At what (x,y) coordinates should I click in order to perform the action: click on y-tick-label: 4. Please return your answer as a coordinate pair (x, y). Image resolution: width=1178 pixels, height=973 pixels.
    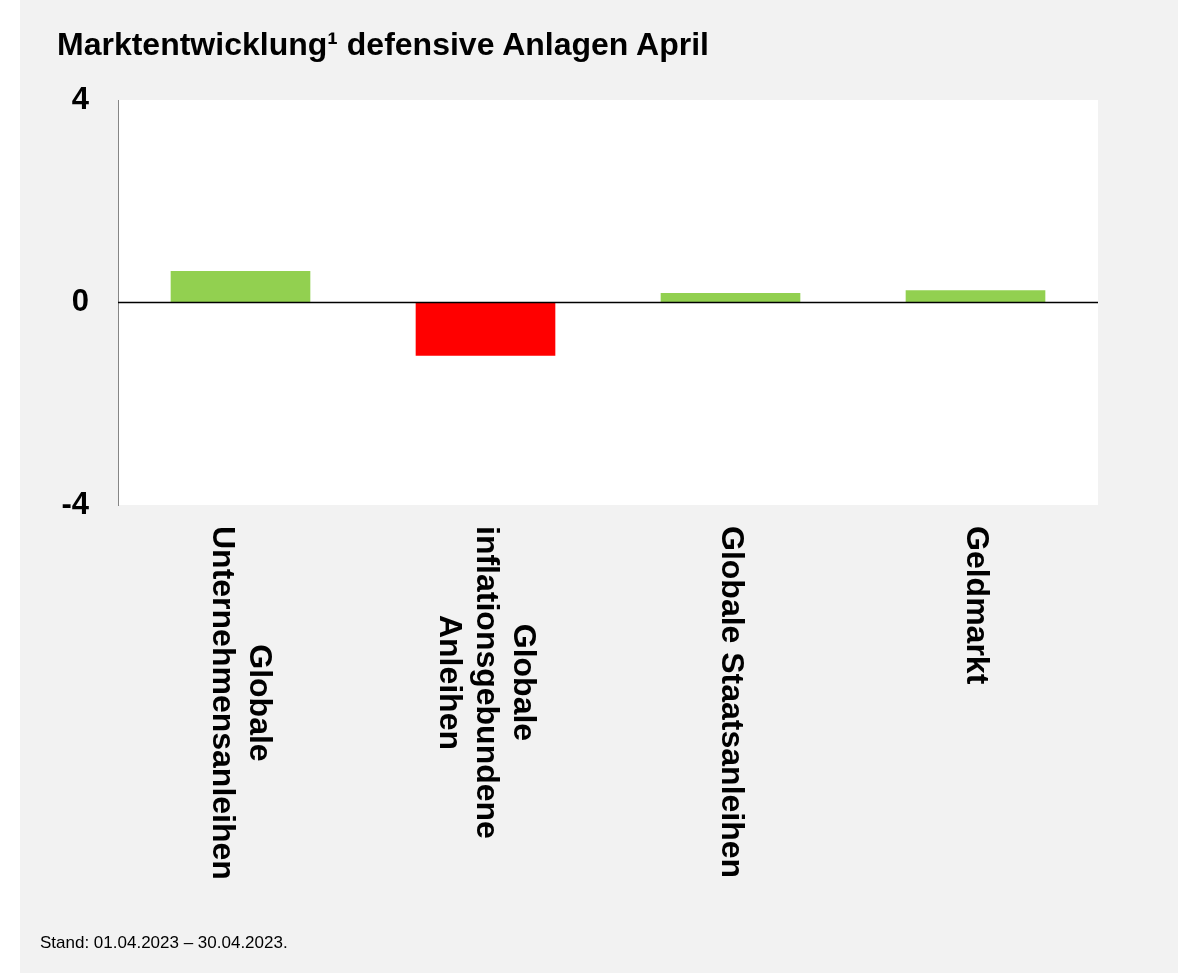
    Looking at the image, I should click on (80, 98).